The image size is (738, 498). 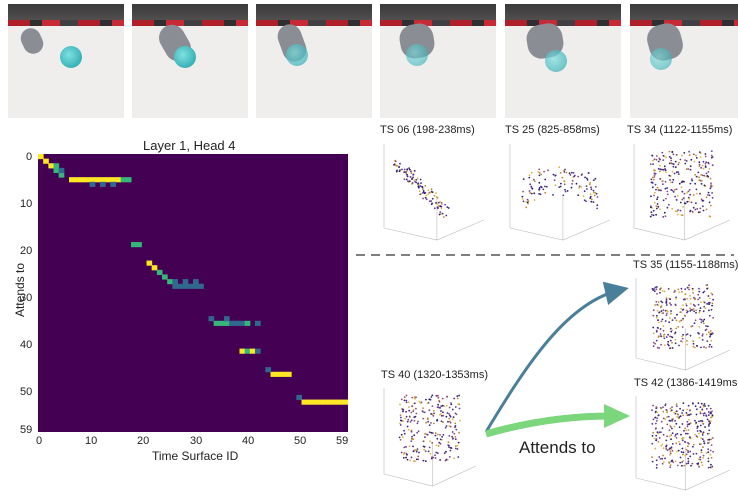 What do you see at coordinates (196, 441) in the screenshot?
I see `x-tick: 30` at bounding box center [196, 441].